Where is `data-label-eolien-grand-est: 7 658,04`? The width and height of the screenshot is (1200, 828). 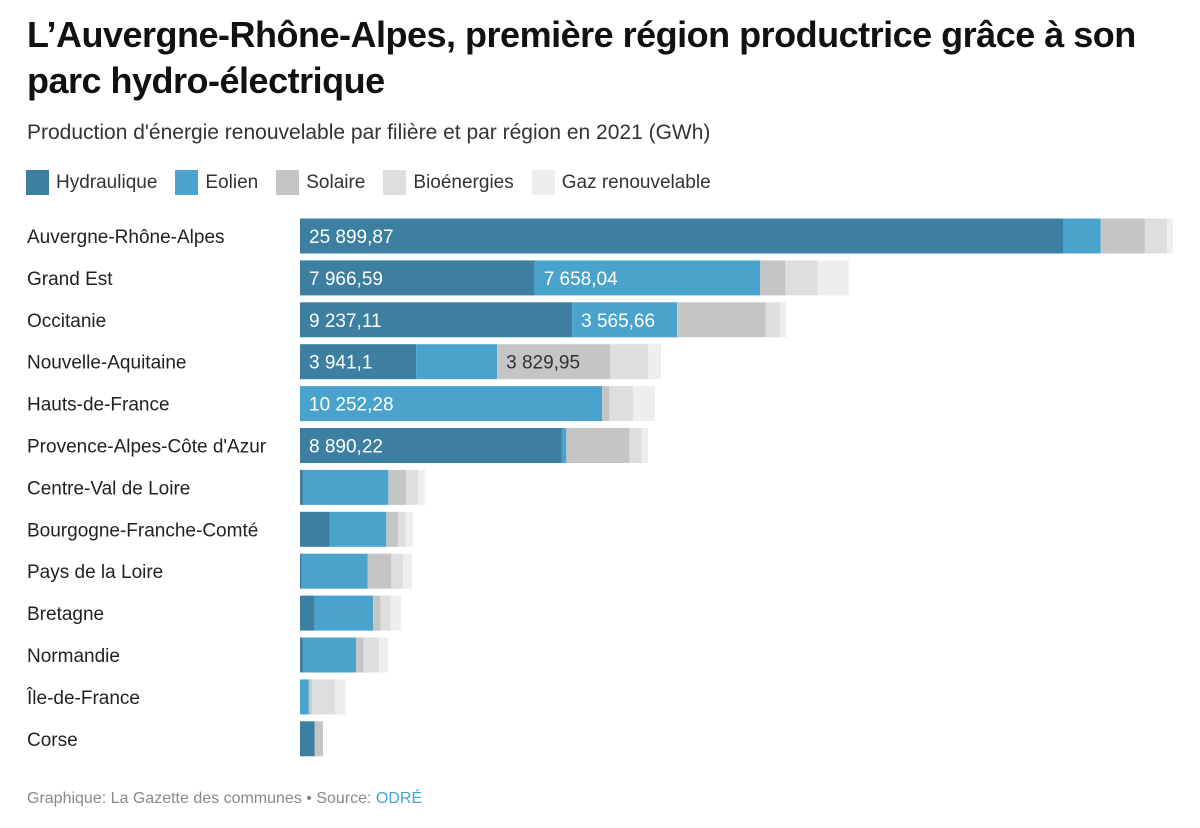 data-label-eolien-grand-est: 7 658,04 is located at coordinates (581, 279).